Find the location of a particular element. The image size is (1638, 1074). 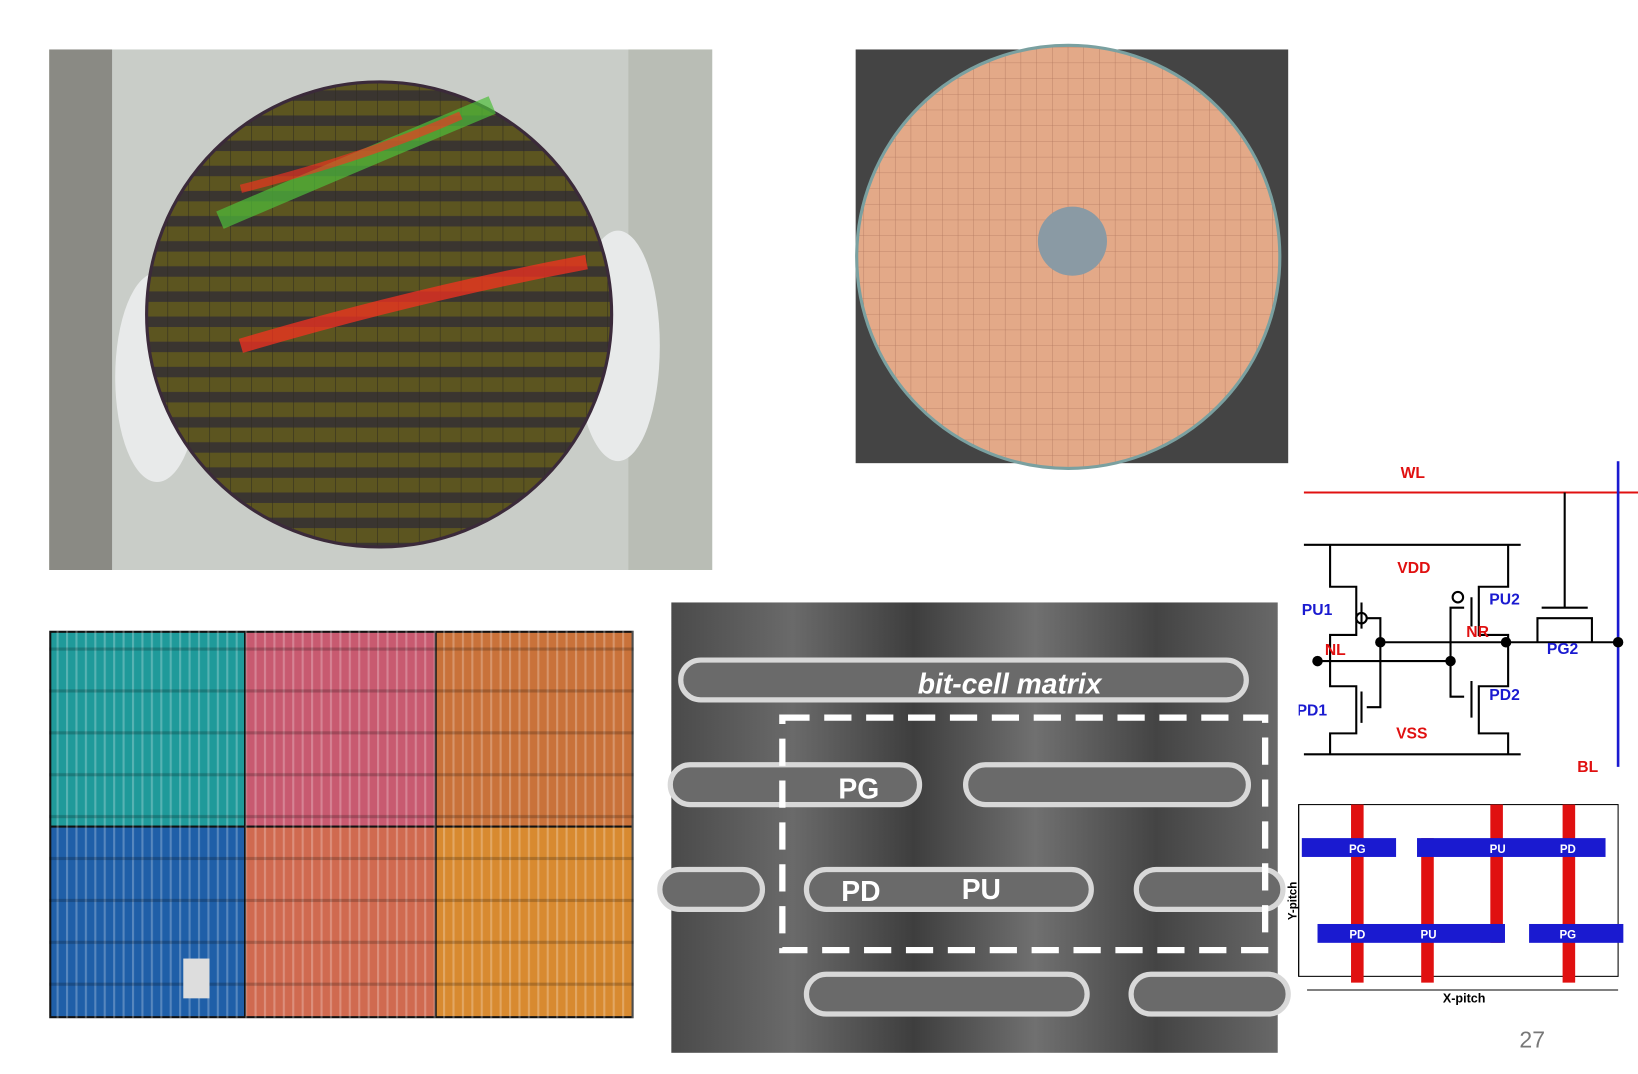

sram-layout: PG PU PD PD PU PG Y-pitch X-pitch is located at coordinates (1456, 905).